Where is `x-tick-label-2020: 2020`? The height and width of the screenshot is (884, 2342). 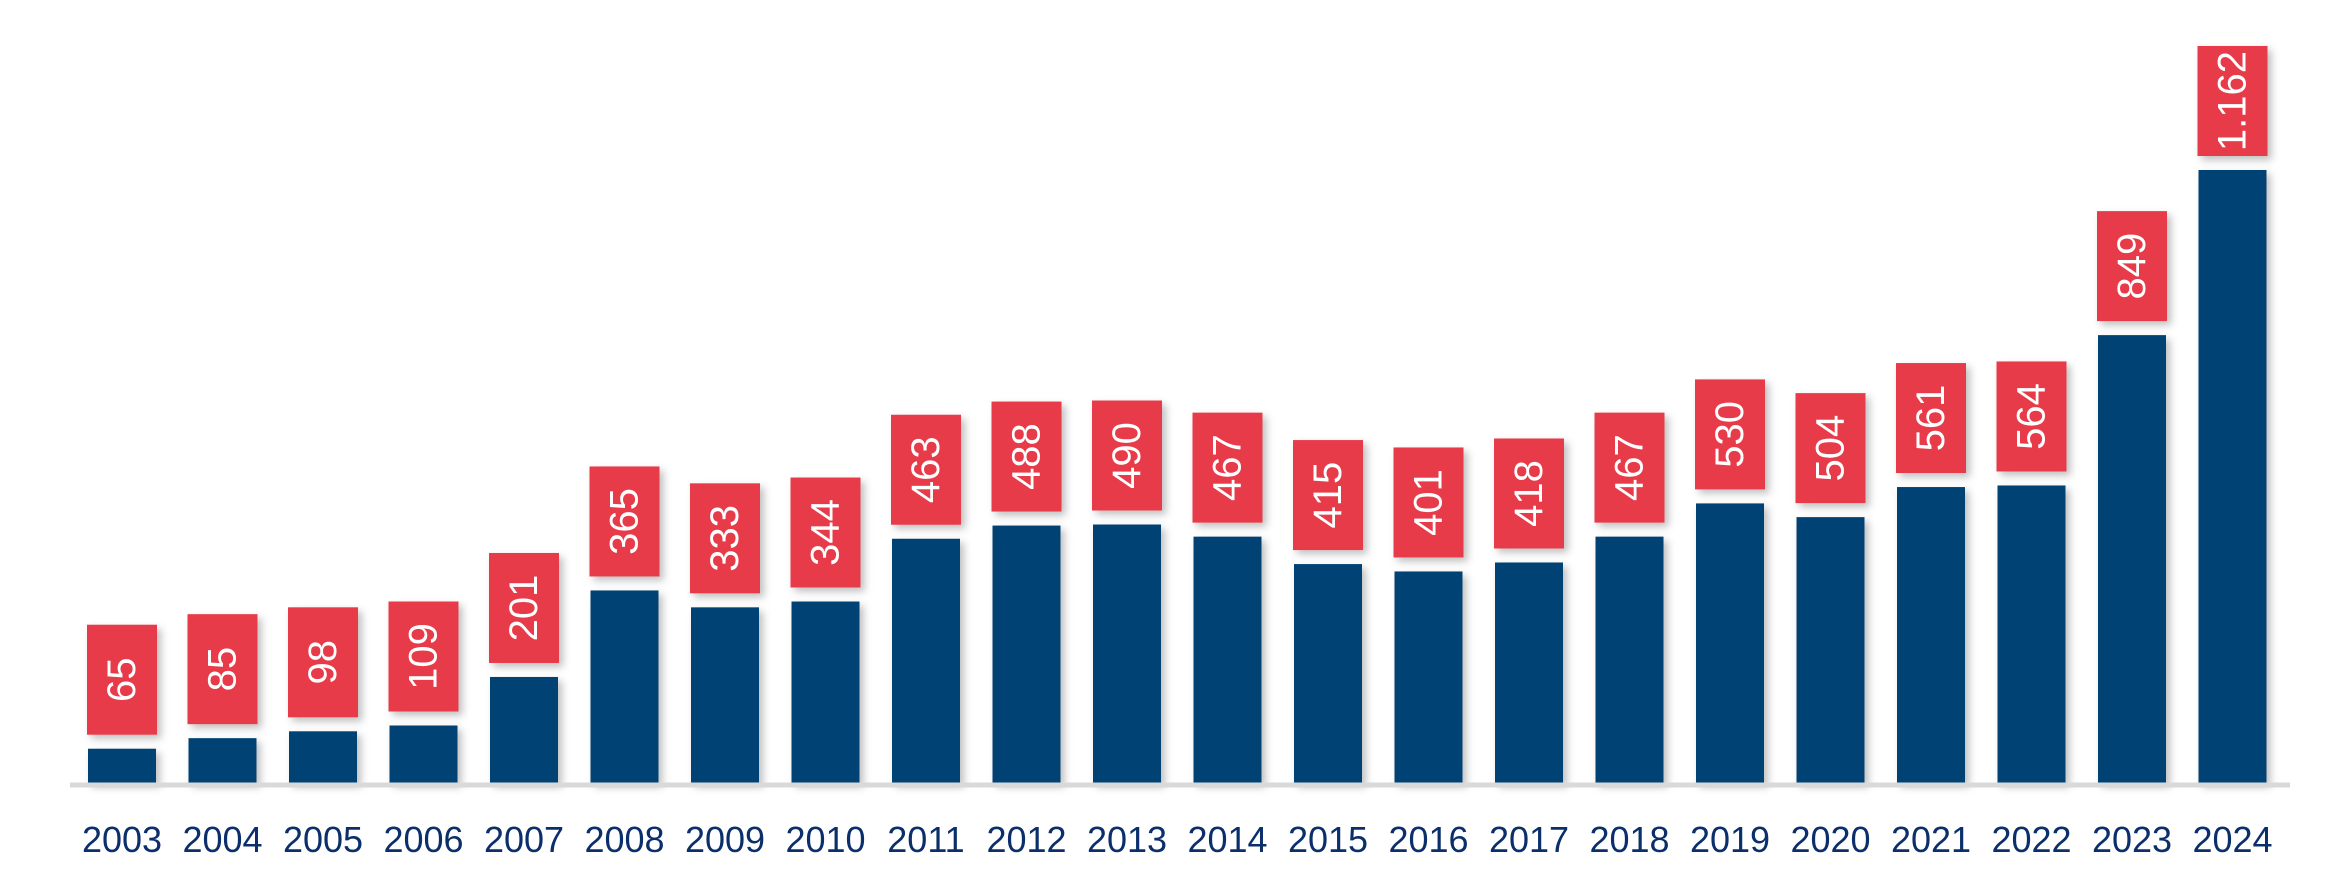
x-tick-label-2020: 2020 is located at coordinates (1830, 839).